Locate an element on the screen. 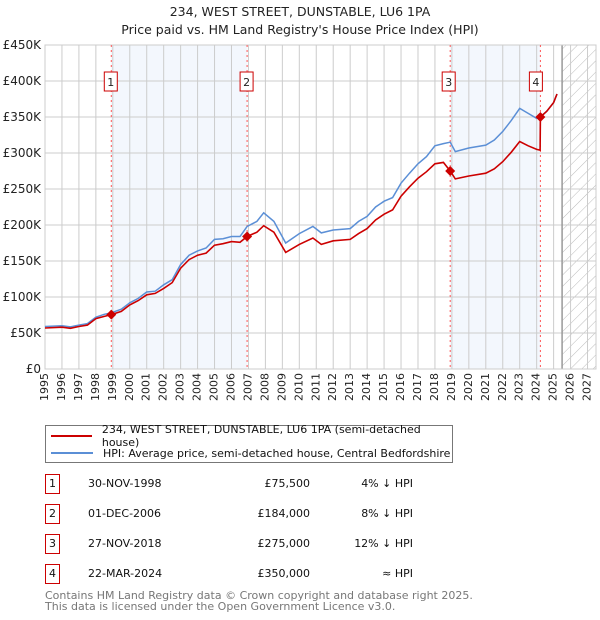 The image size is (600, 620). sale-label-number: 1 is located at coordinates (110, 82).